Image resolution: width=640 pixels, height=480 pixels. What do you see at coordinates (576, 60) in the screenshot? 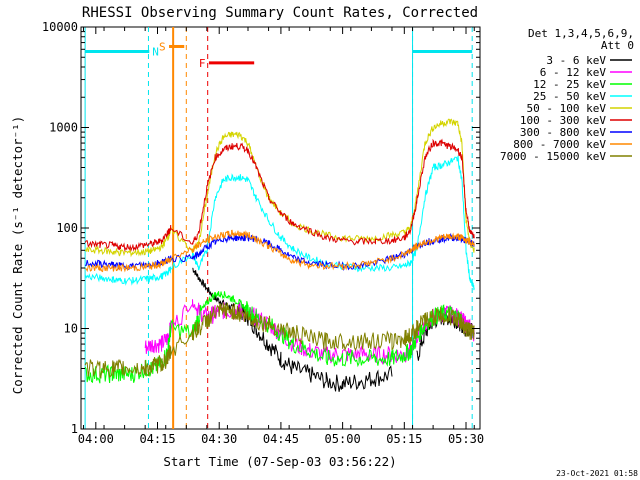
I see `legend-label-0: 3 - 6 keV` at bounding box center [576, 60].